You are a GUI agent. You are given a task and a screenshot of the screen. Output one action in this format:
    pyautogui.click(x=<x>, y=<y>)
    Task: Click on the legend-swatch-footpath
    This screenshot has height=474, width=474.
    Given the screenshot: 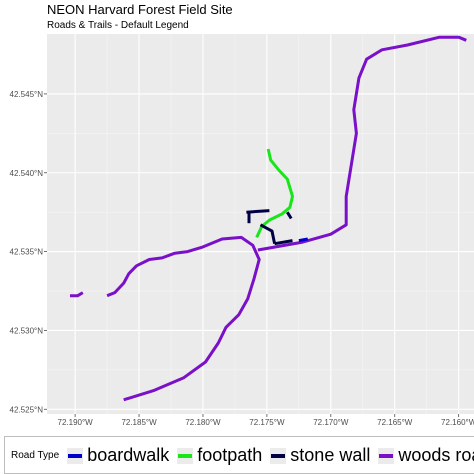 What is the action you would take?
    pyautogui.click(x=185, y=455)
    